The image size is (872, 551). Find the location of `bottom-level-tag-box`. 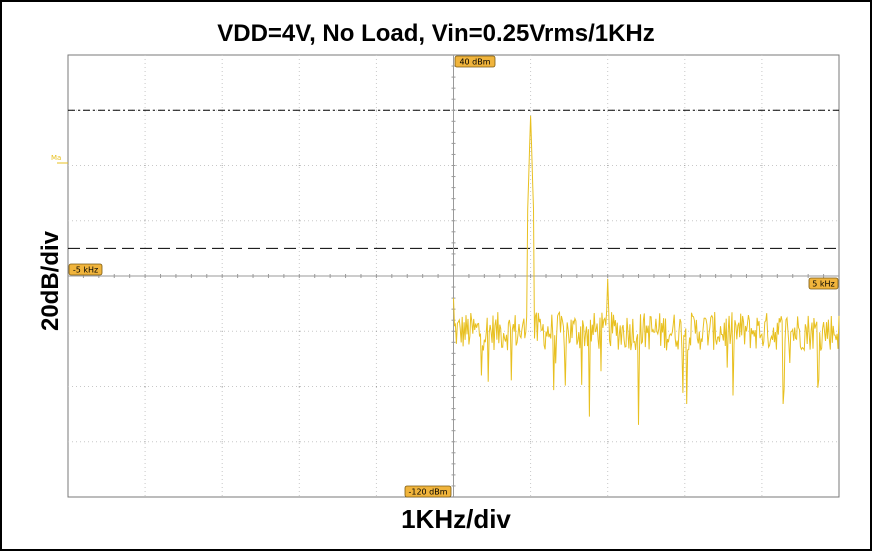

bottom-level-tag-box is located at coordinates (428, 491).